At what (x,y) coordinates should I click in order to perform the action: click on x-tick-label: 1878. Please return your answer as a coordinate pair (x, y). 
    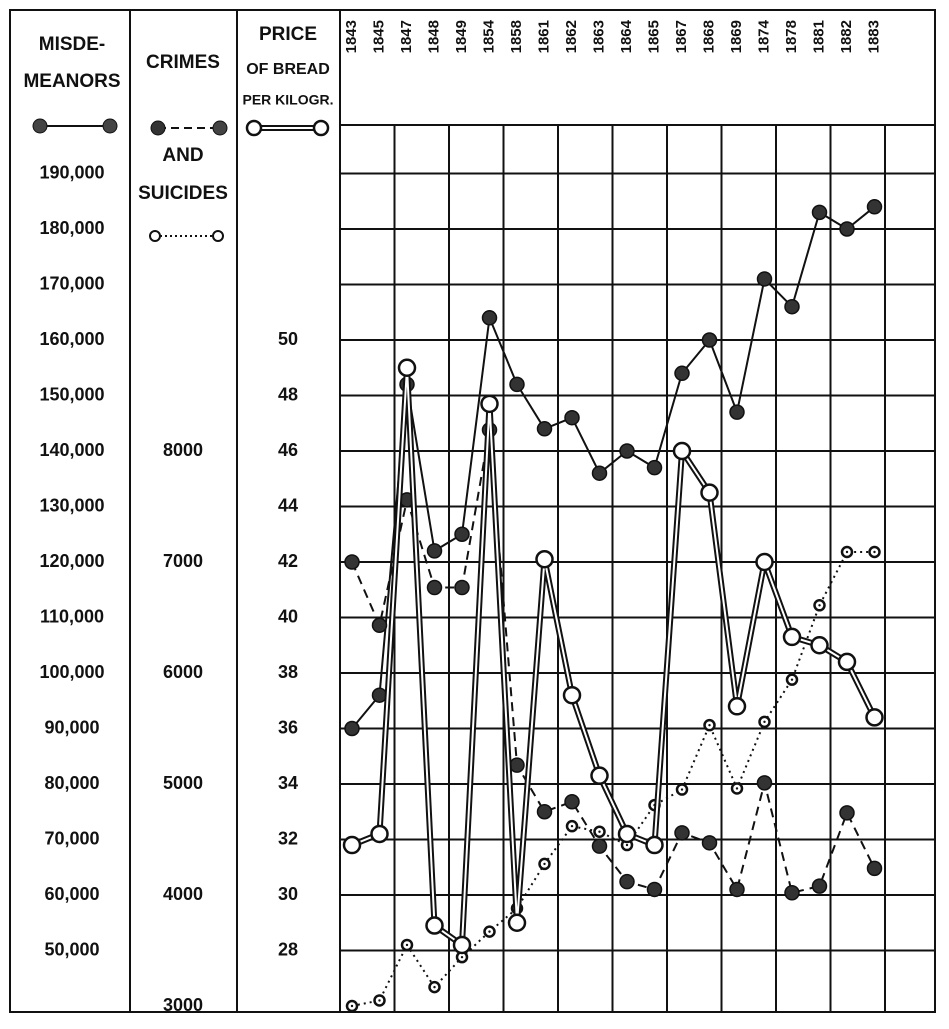
    Looking at the image, I should click on (791, 36).